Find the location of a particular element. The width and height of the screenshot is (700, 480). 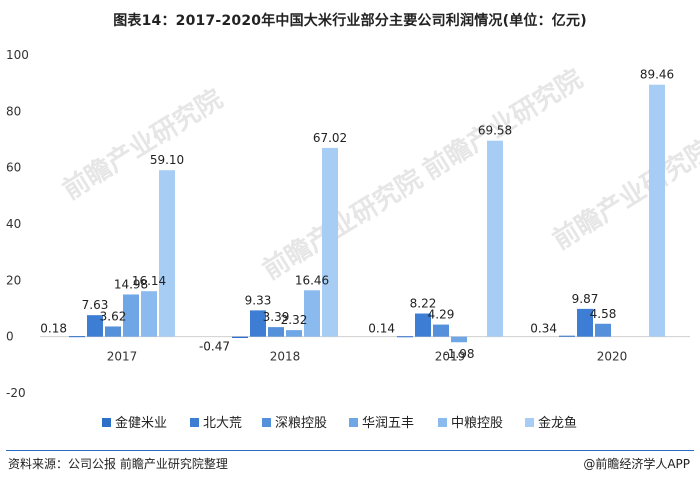

y-tick-label: 80 is located at coordinates (13, 111).